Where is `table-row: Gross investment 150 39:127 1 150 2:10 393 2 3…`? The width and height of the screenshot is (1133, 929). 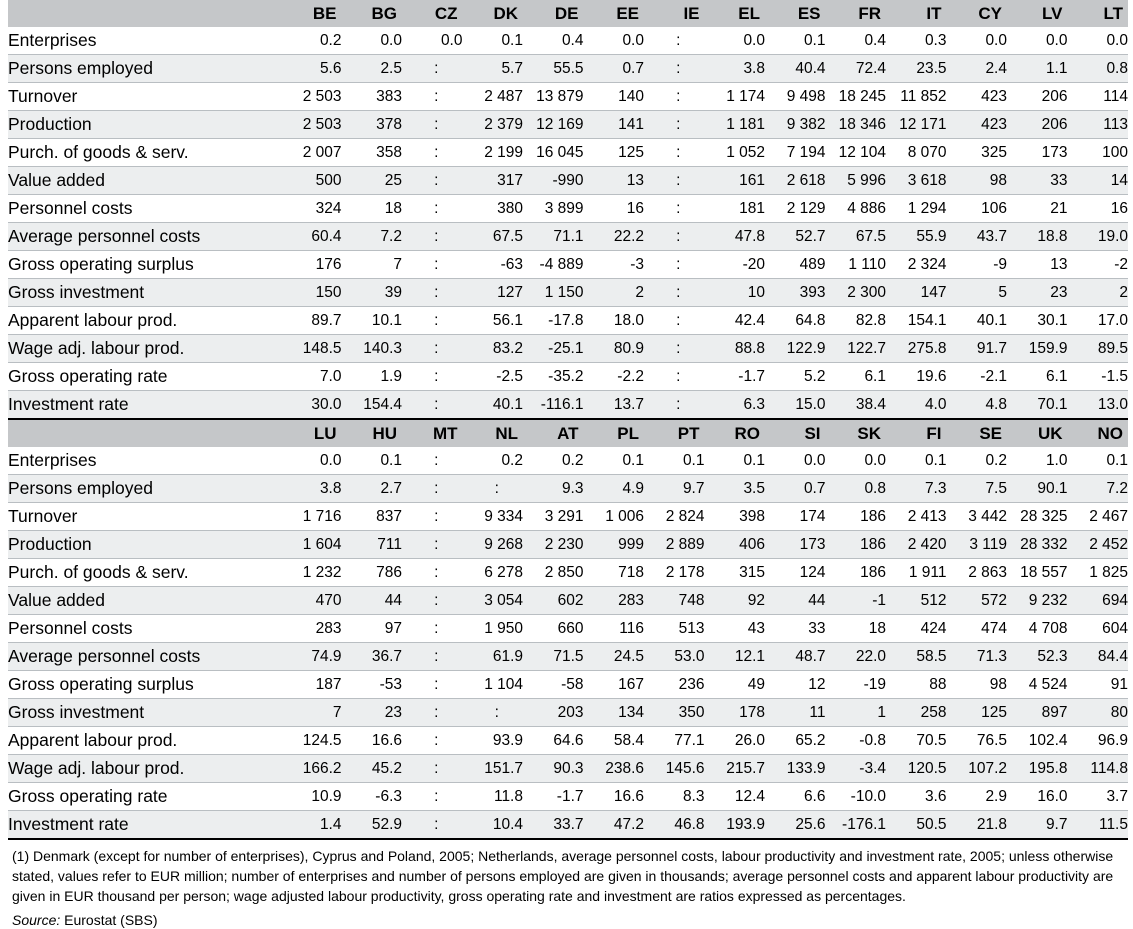
table-row: Gross investment 150 39:127 1 150 2:10 393 2 3… is located at coordinates (568, 292).